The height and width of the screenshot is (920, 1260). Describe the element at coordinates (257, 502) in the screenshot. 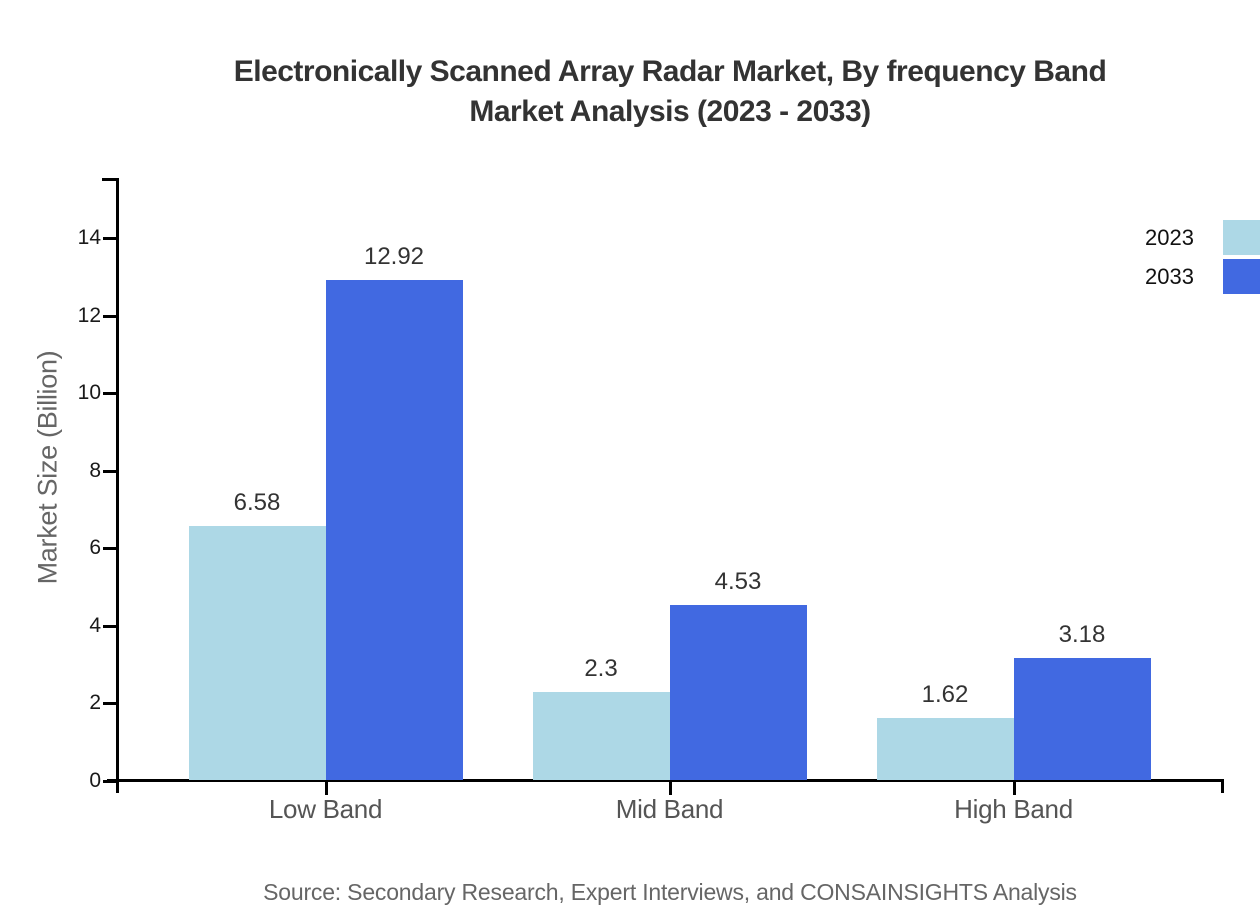

I see `bar-value-label: 6.58` at that location.